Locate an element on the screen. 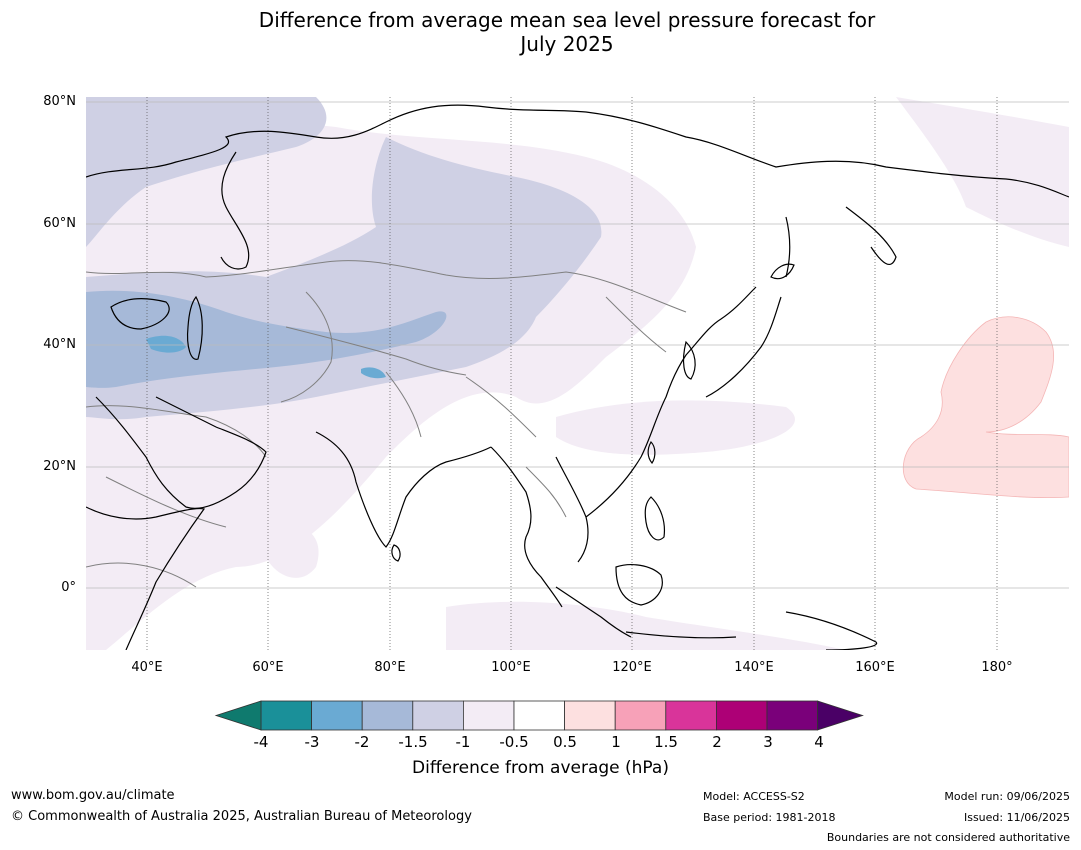 The height and width of the screenshot is (850, 1081). lon-label-40e: 40°E is located at coordinates (147, 667).